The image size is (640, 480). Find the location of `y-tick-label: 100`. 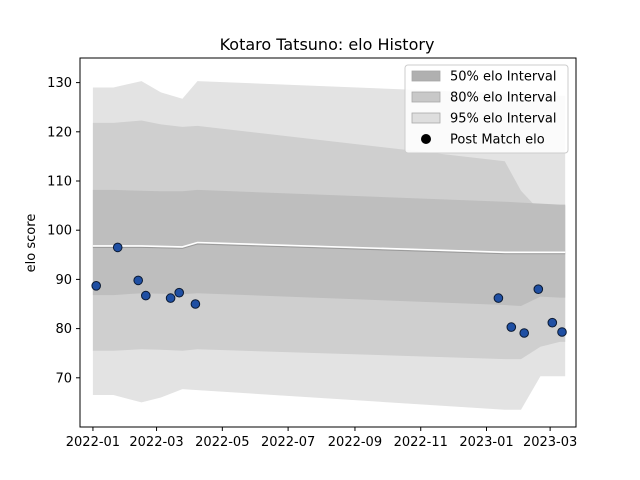

y-tick-label: 100 is located at coordinates (59, 231).